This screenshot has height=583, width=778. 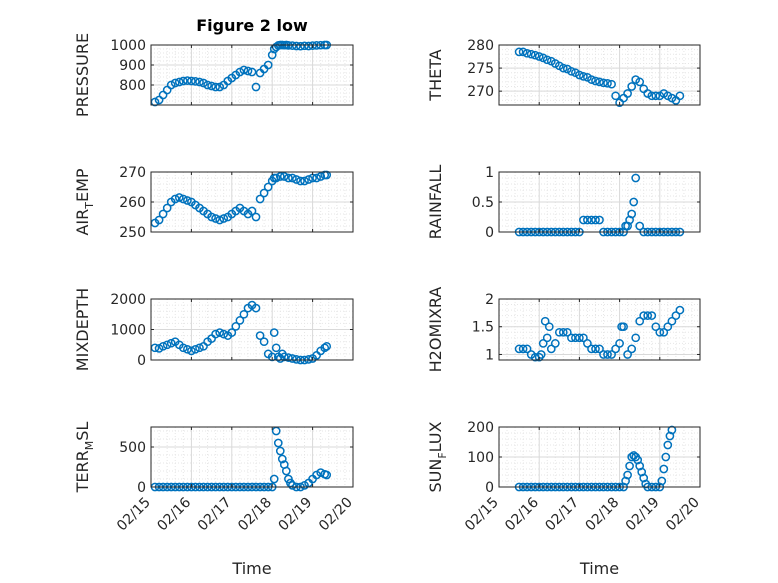 I want to click on y-axis-label: MIXDEPTH, so click(x=82, y=329).